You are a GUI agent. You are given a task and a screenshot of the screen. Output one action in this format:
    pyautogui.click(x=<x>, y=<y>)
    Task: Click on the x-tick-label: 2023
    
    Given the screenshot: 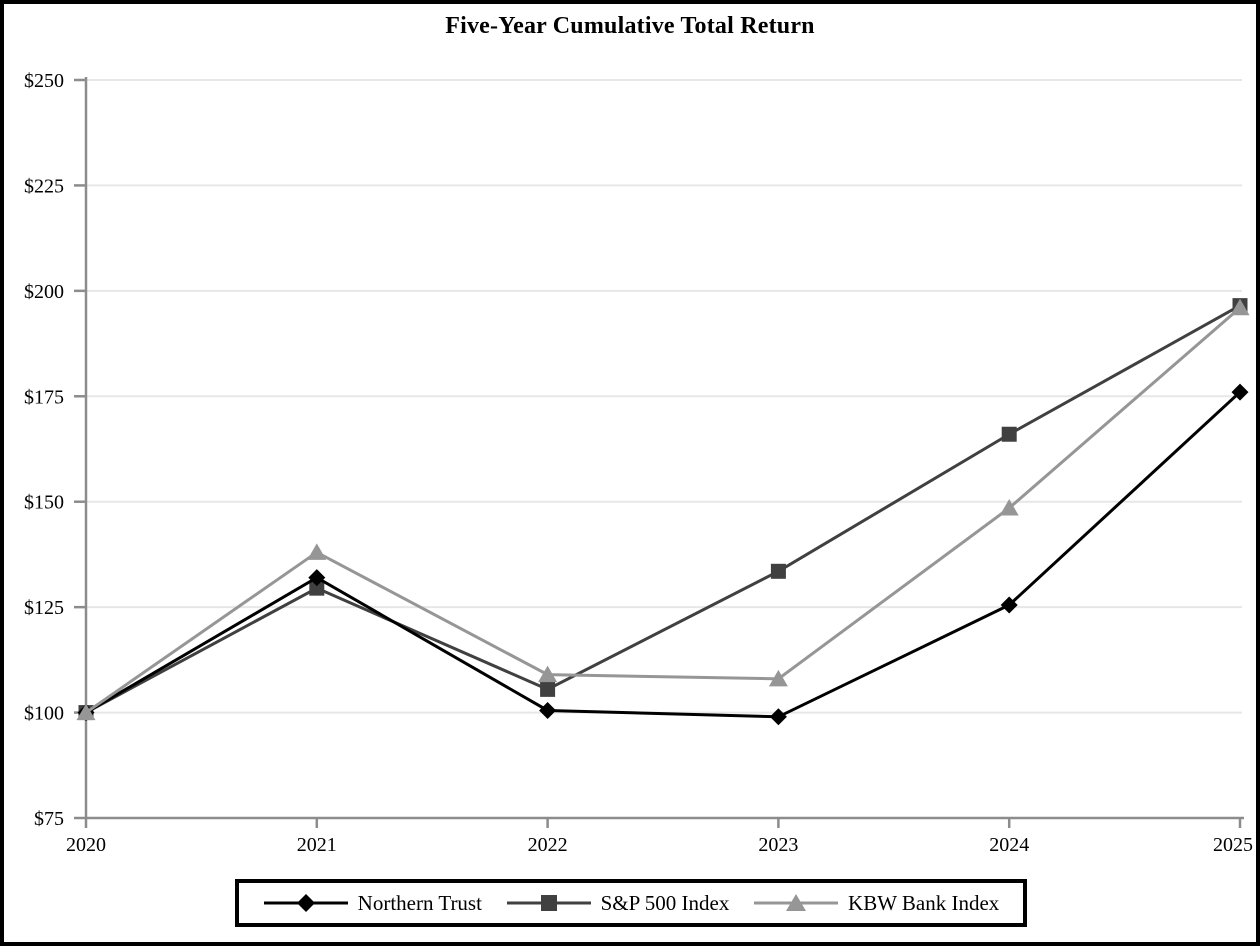 What is the action you would take?
    pyautogui.click(x=778, y=845)
    